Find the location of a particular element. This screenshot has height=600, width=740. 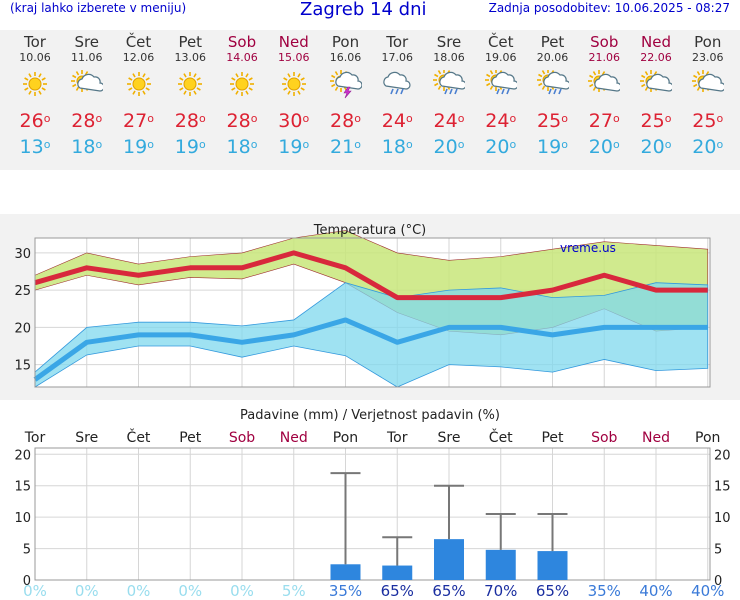

min-temp: 21o is located at coordinates (345, 147).